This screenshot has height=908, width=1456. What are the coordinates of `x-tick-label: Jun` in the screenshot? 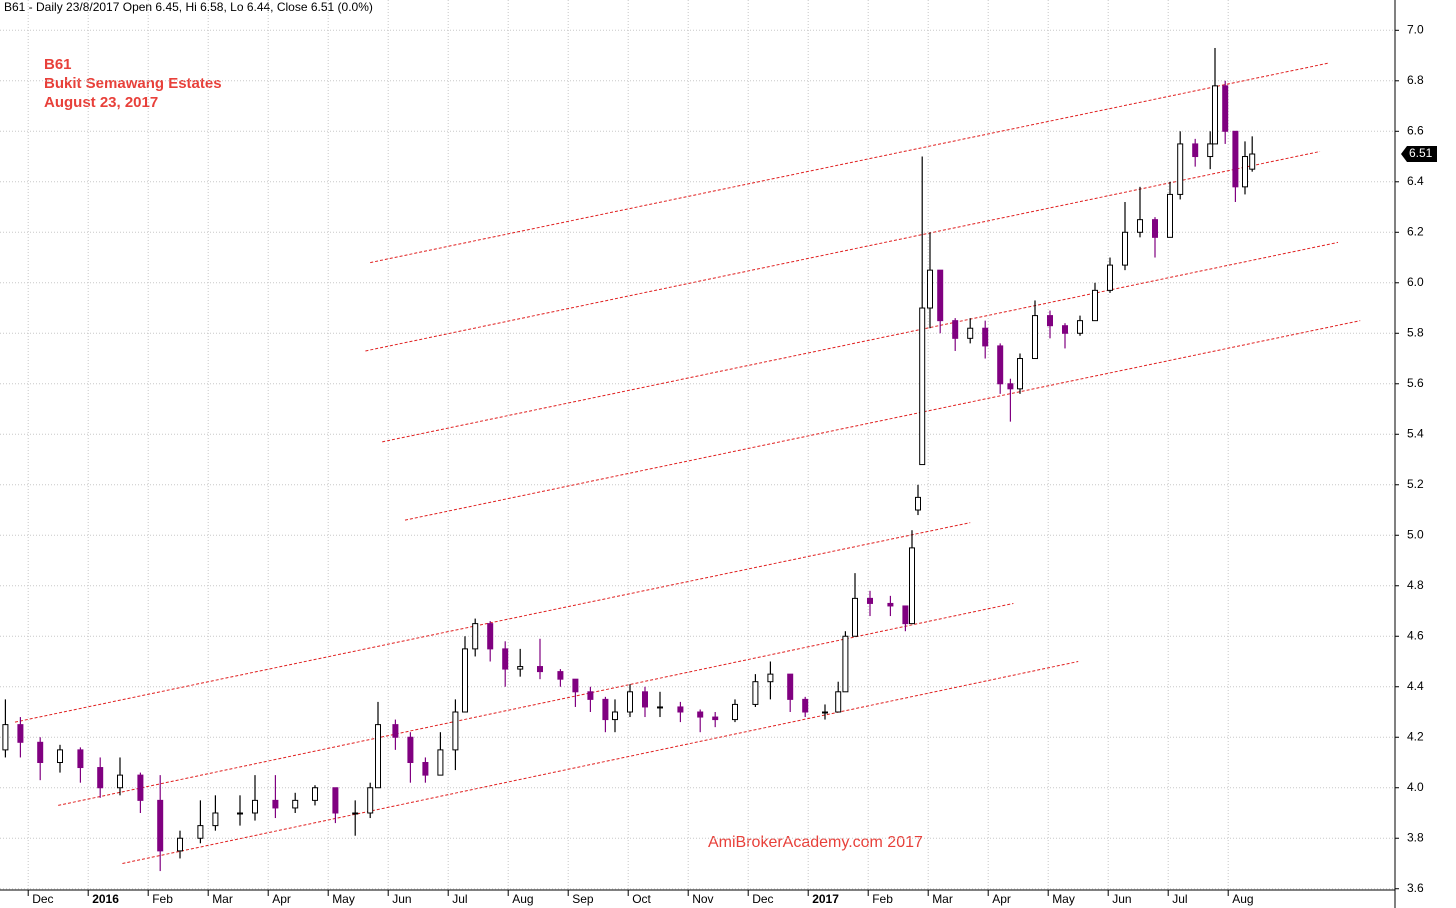 It's located at (1121, 899).